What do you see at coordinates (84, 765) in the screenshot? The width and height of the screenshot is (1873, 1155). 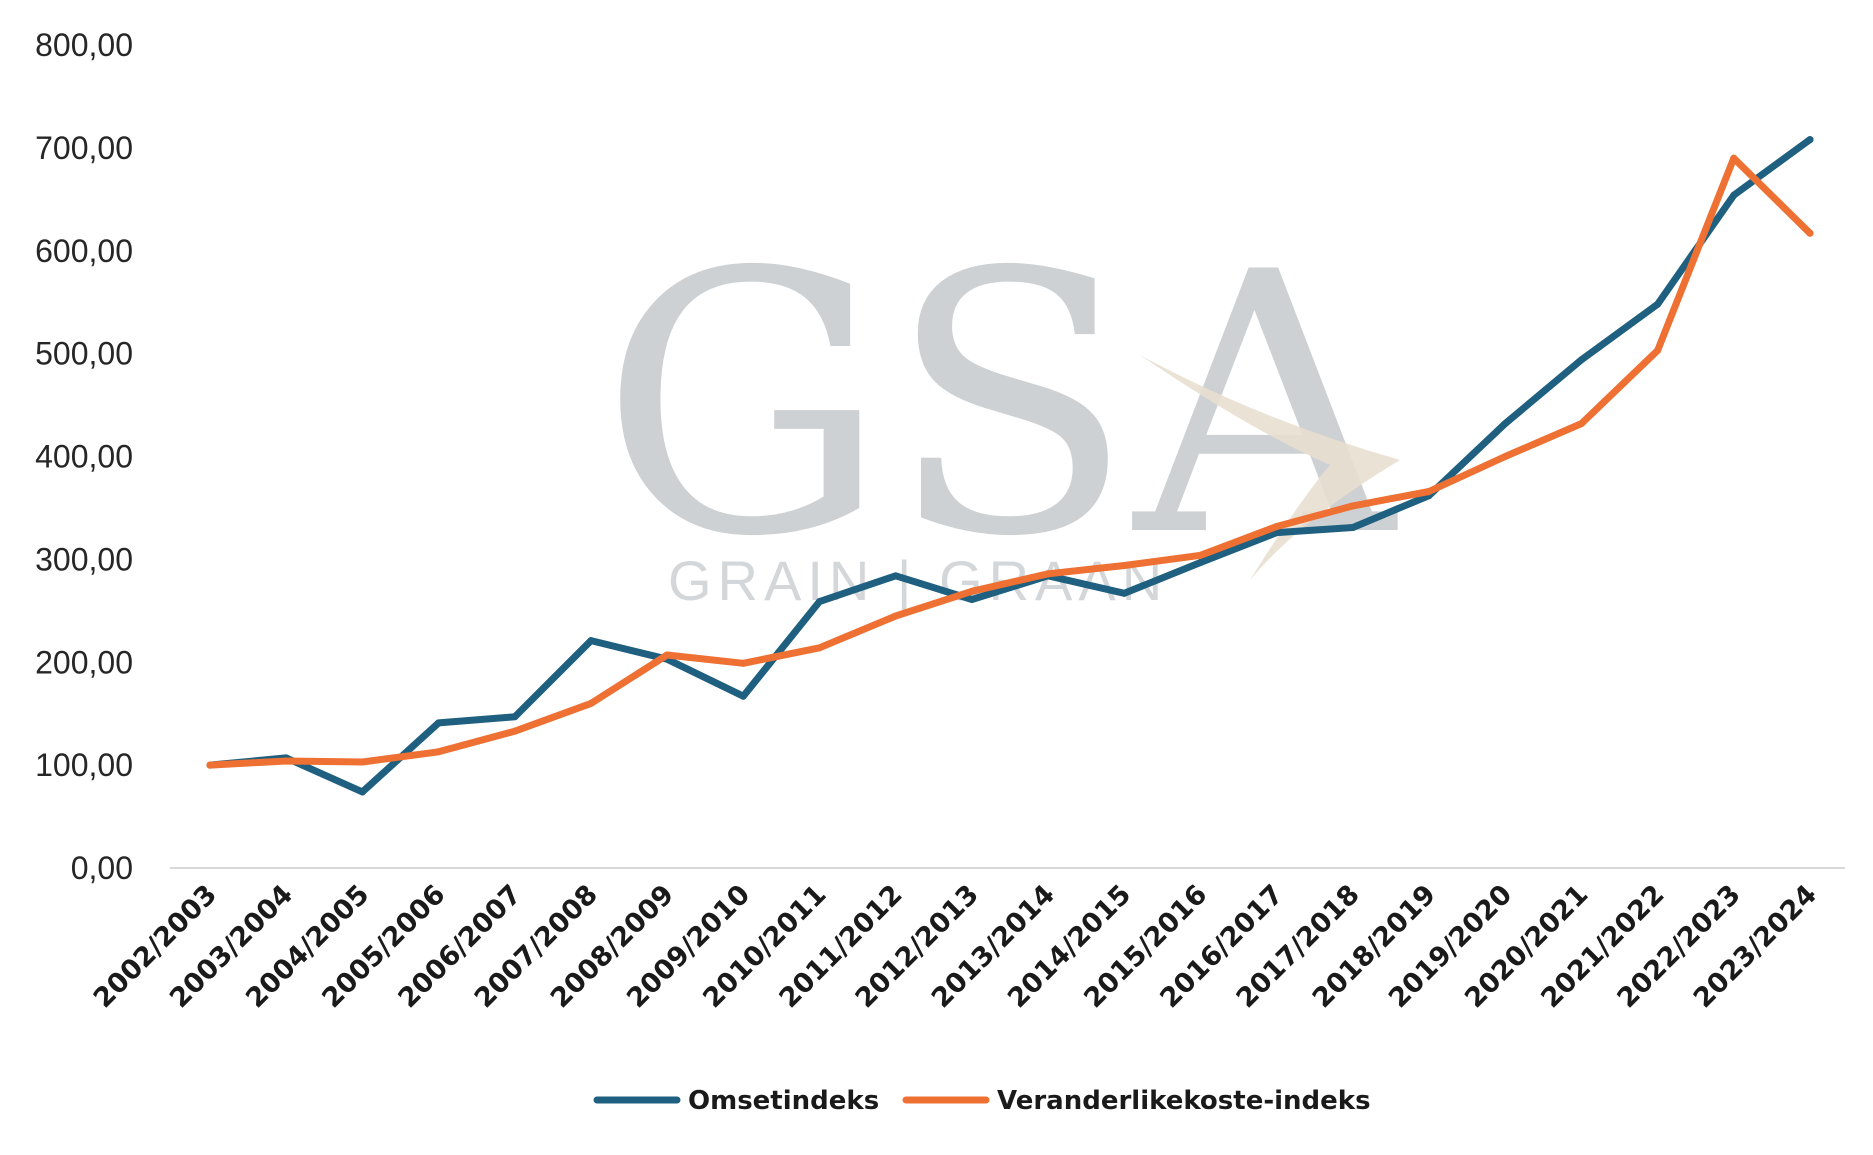 I see `y-tick-label: 100,00` at bounding box center [84, 765].